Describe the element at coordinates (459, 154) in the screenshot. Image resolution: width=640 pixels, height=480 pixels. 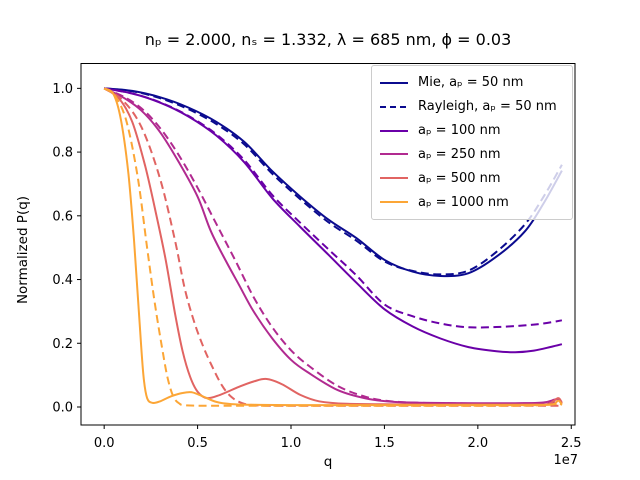
I see `legend-label: aₚ = 250 nm` at that location.